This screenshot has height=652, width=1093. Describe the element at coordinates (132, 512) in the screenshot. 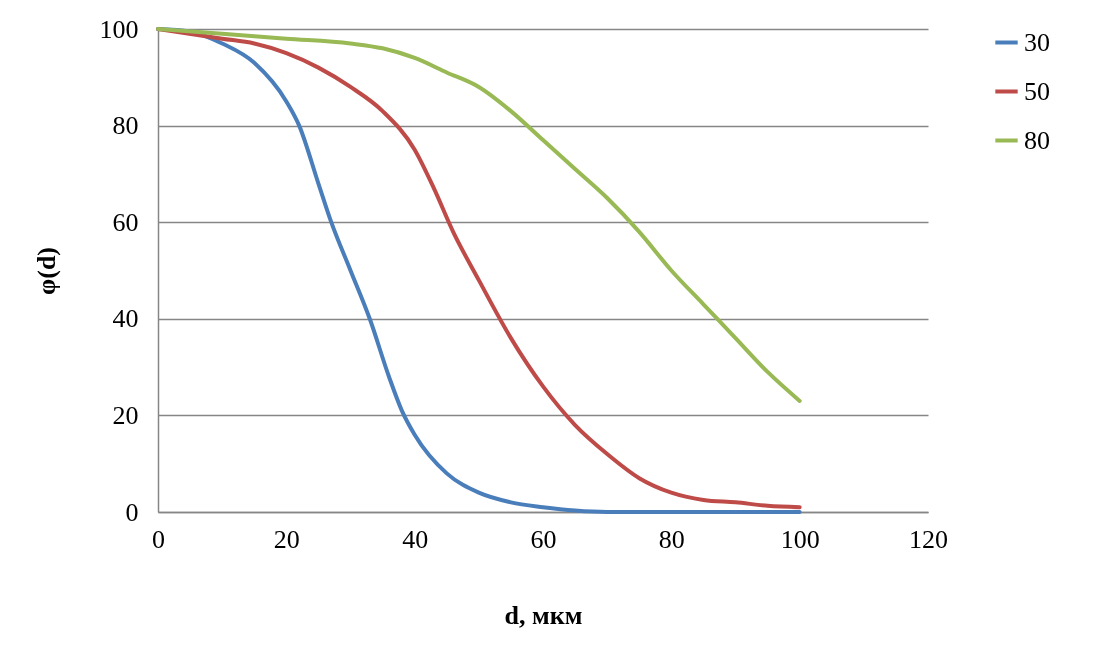

I see `y-tick-label: 0` at that location.